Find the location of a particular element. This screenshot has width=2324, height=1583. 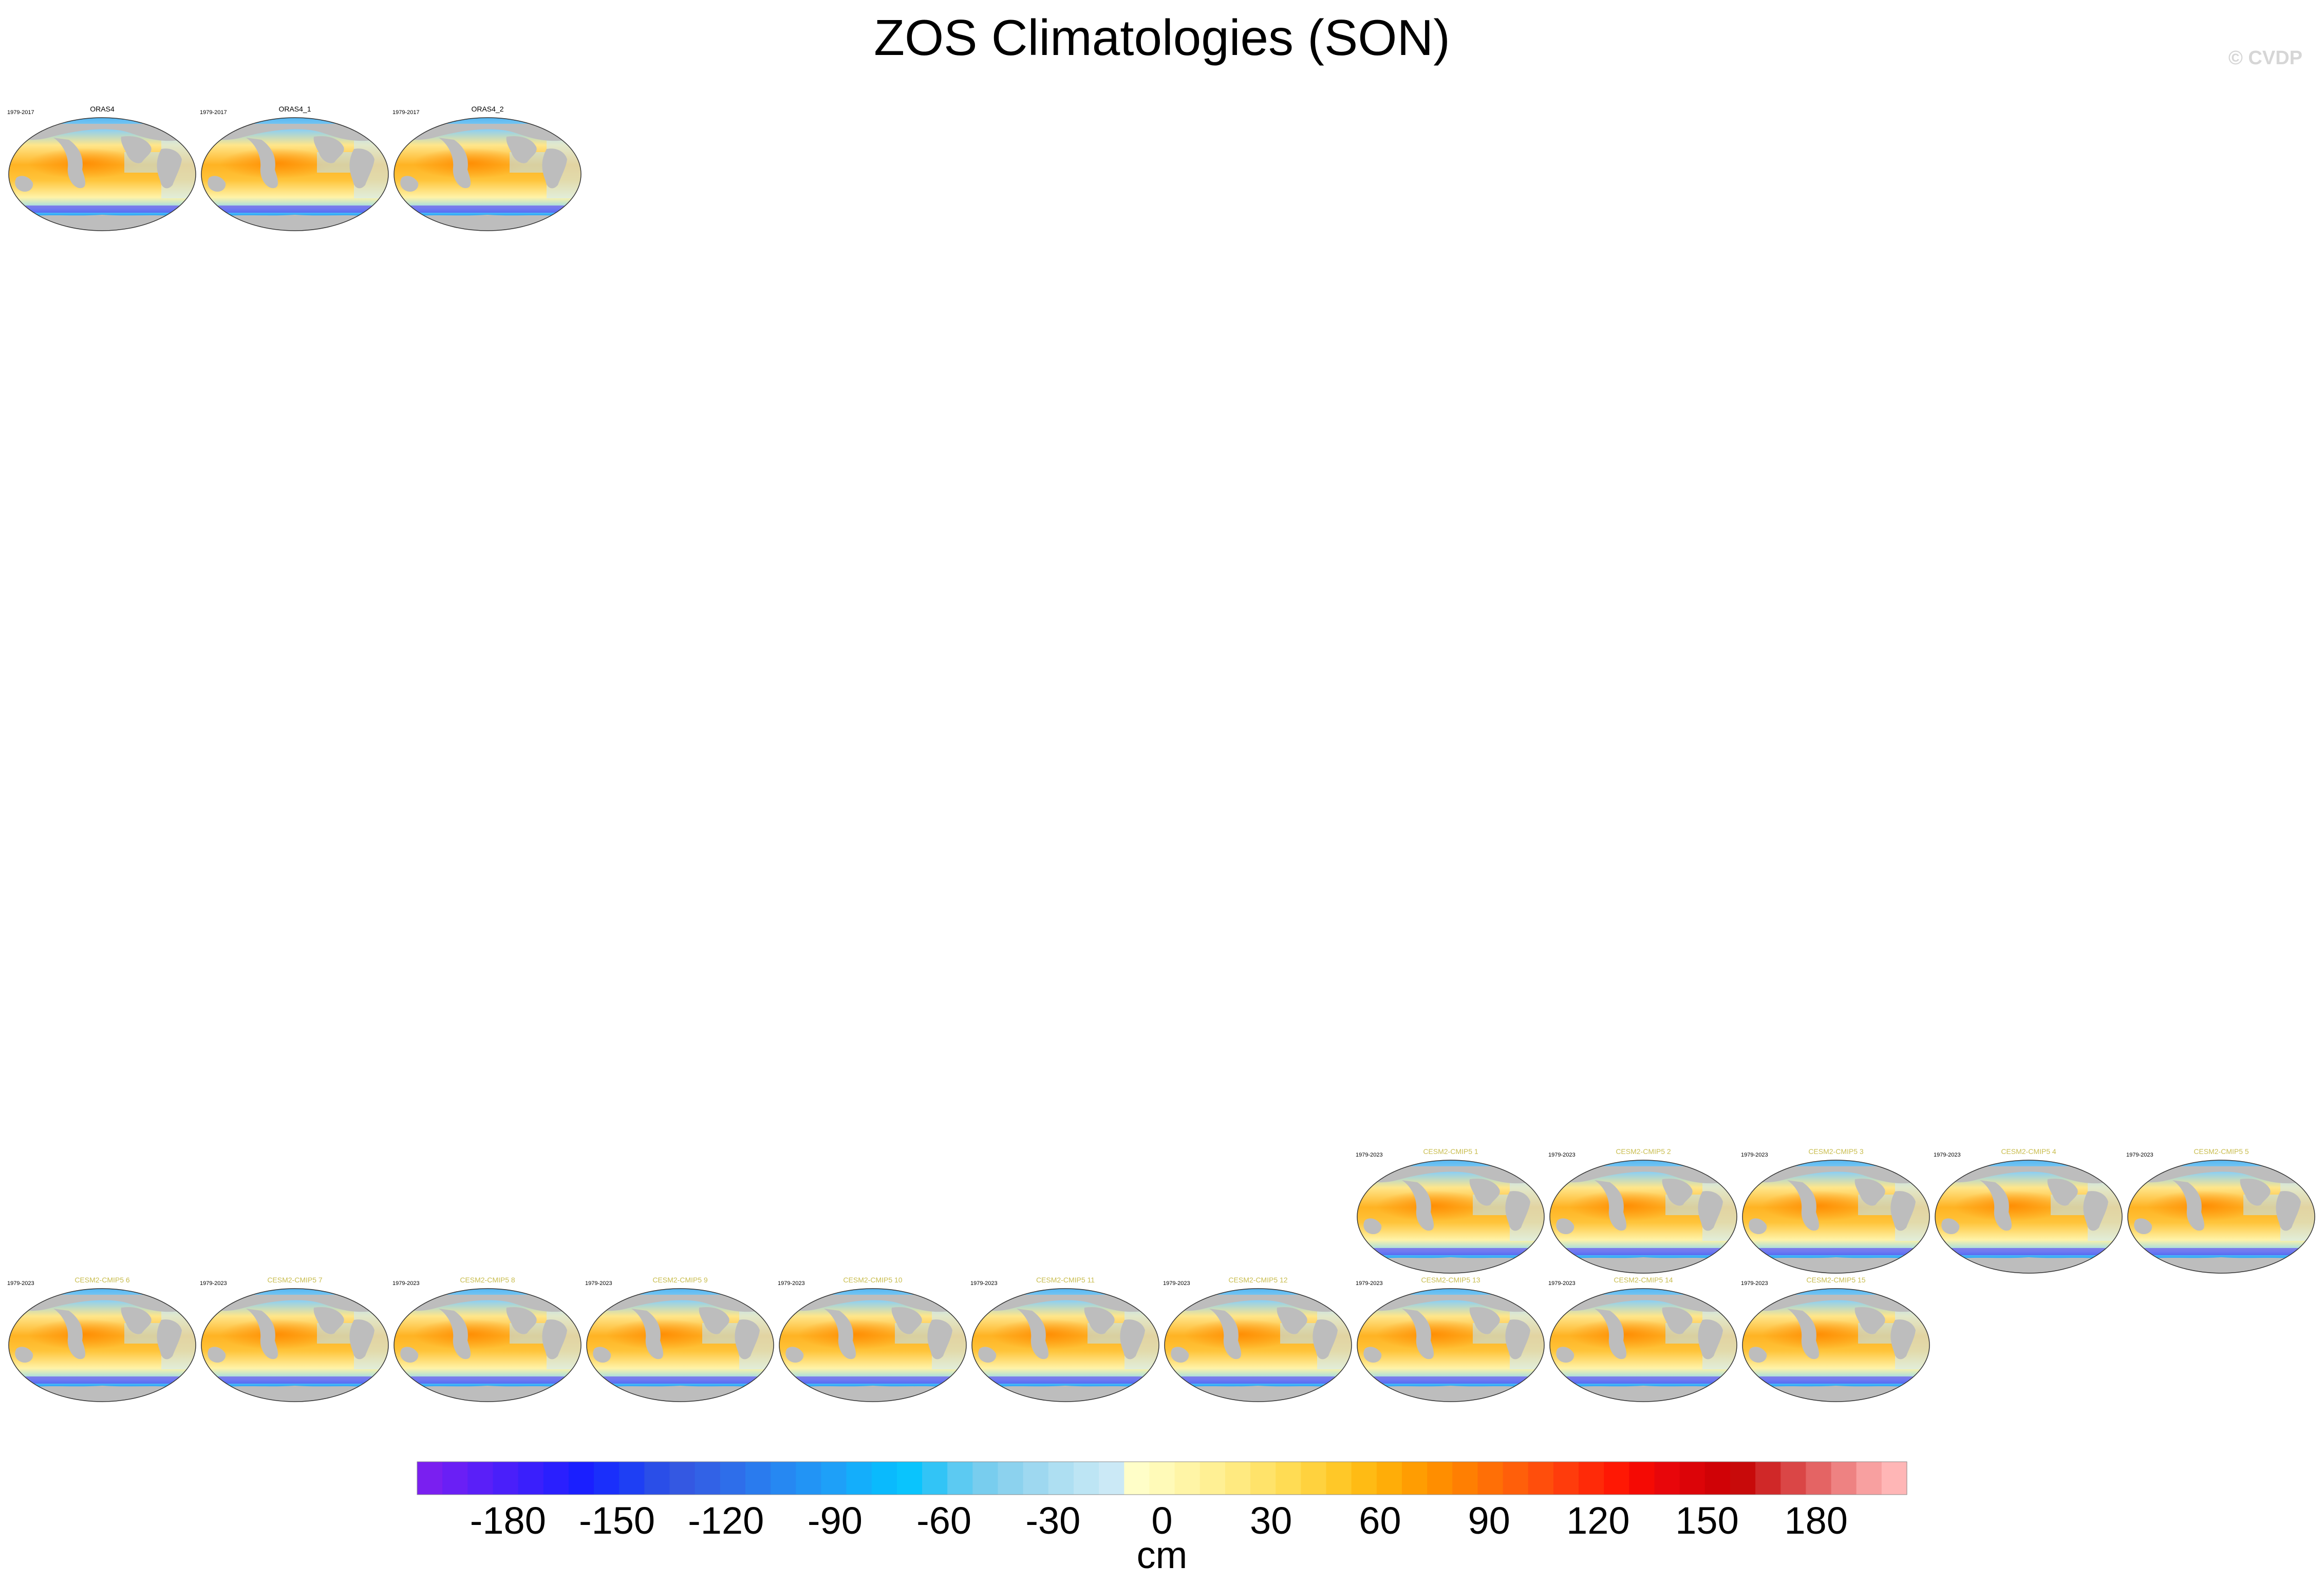

panel-title: CESM2-CMIP5 6 is located at coordinates (102, 1280).